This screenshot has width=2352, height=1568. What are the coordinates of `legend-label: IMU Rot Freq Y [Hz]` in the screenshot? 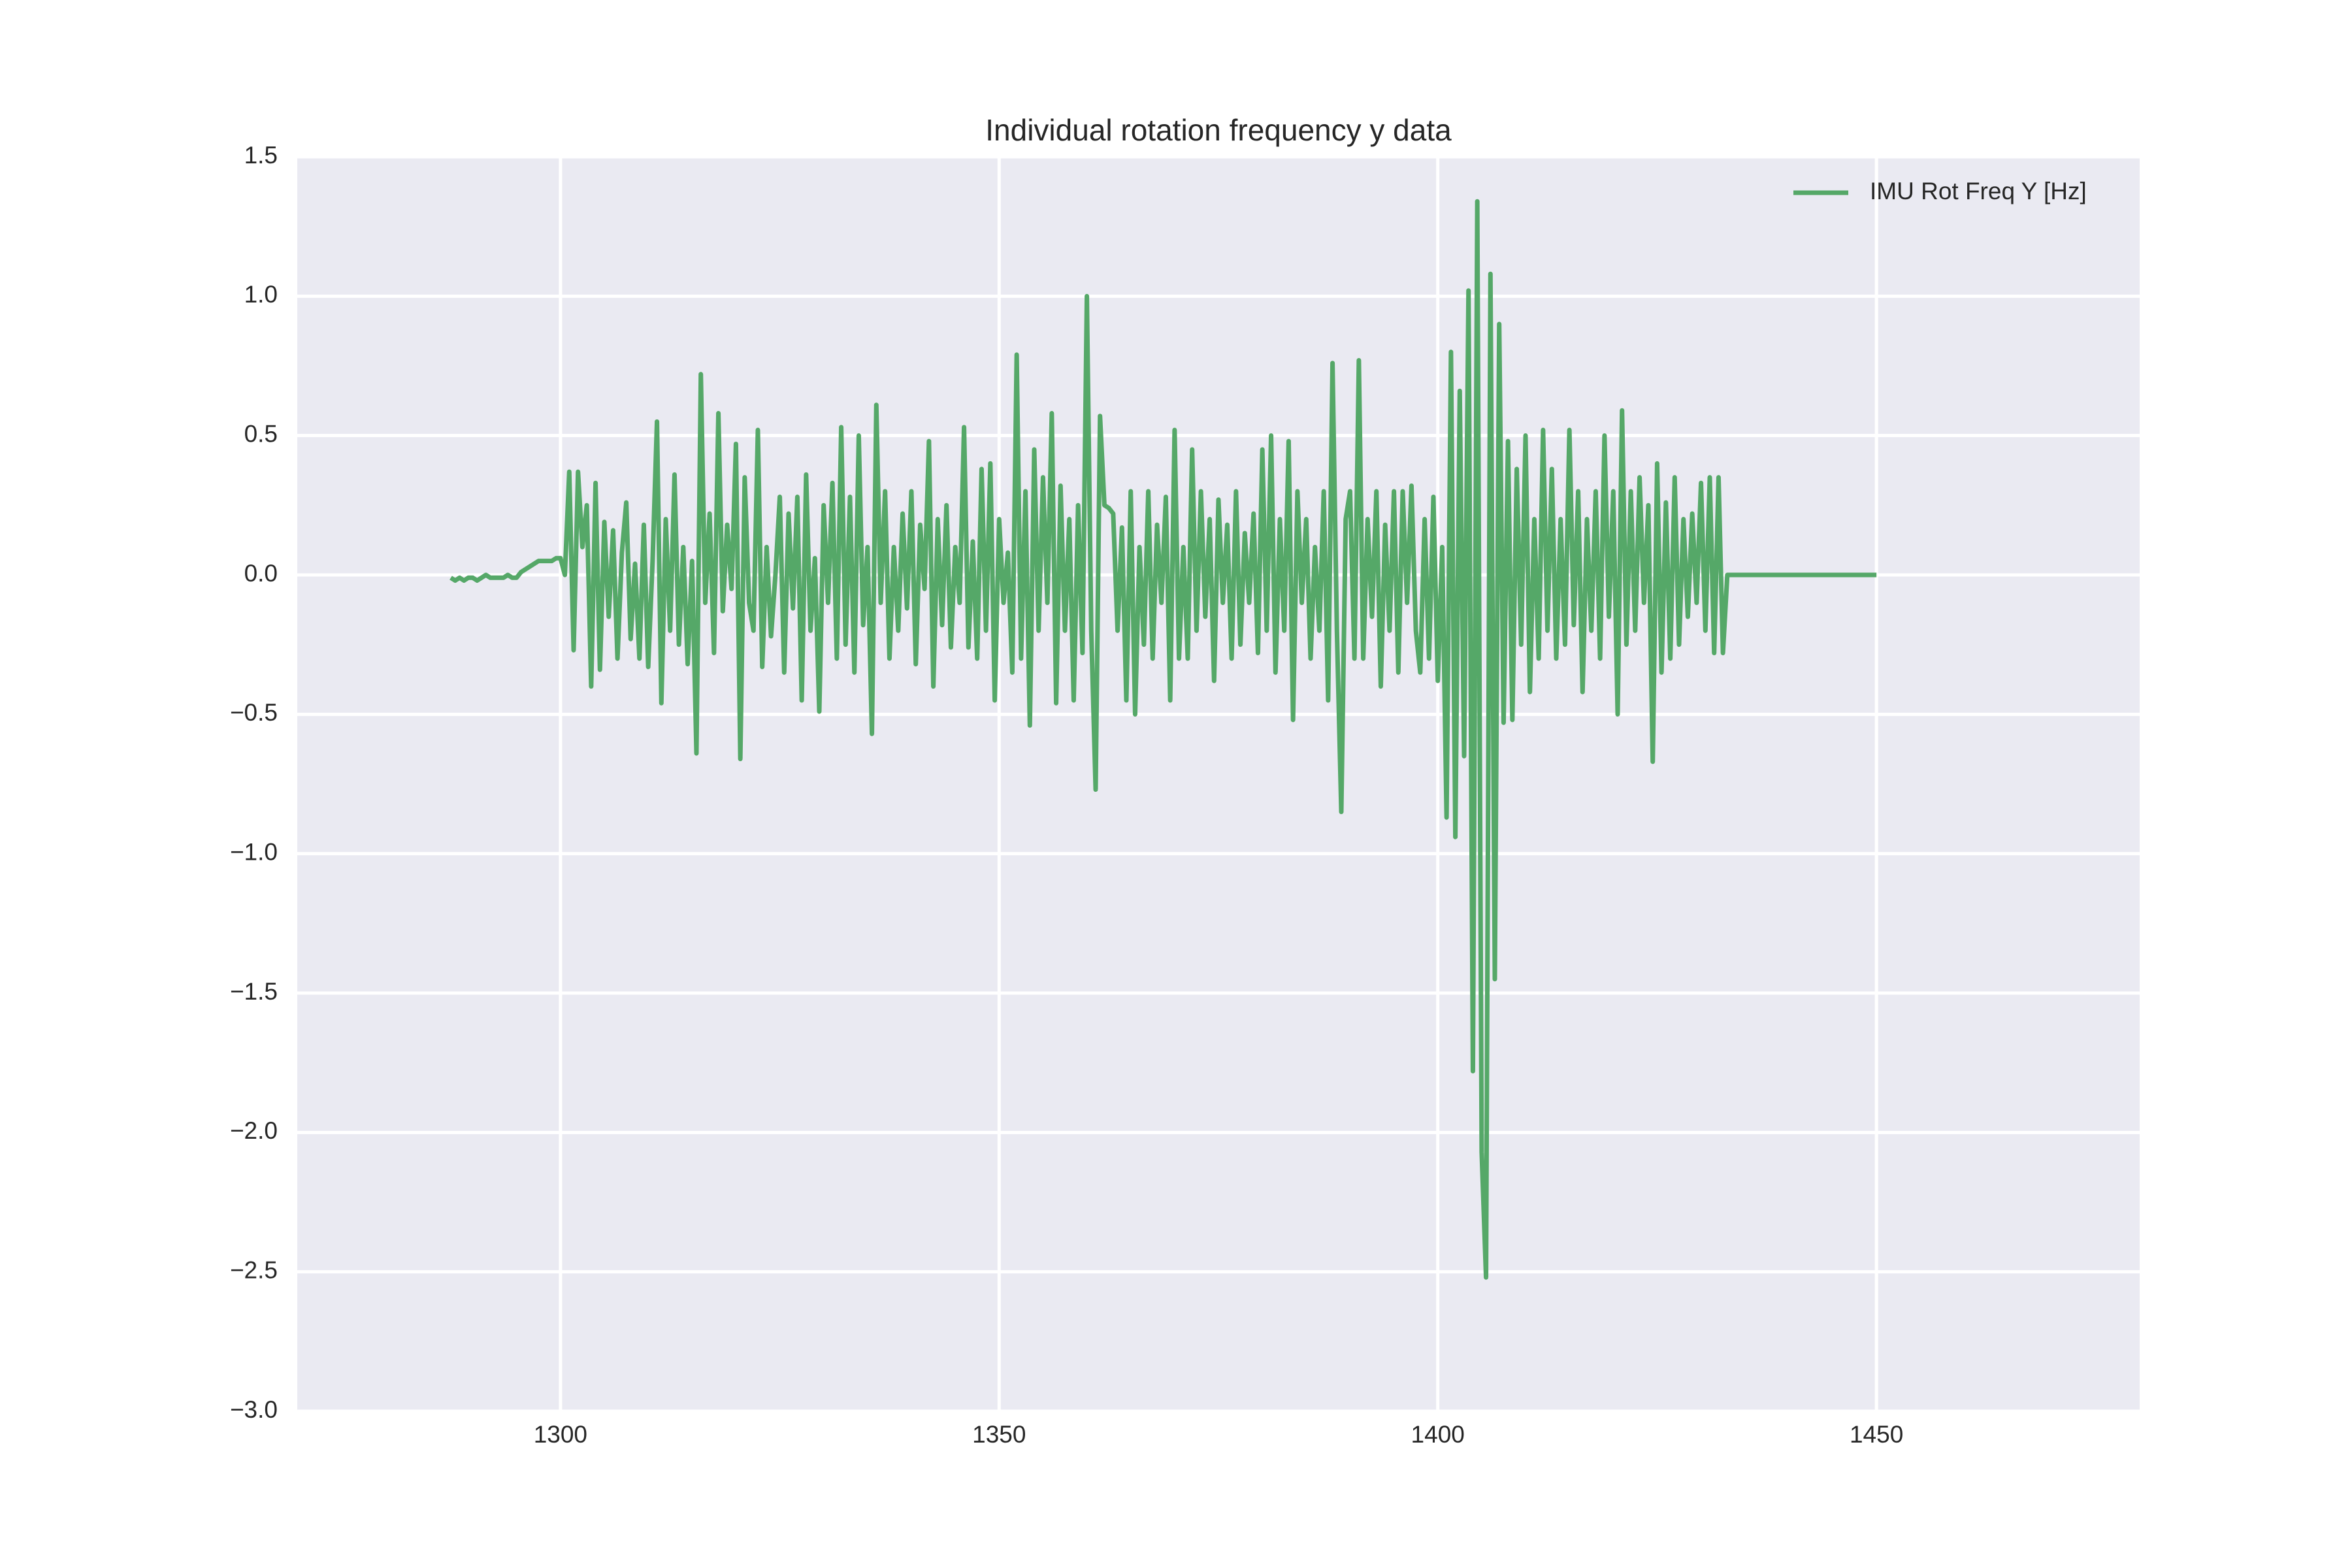 It's located at (1978, 191).